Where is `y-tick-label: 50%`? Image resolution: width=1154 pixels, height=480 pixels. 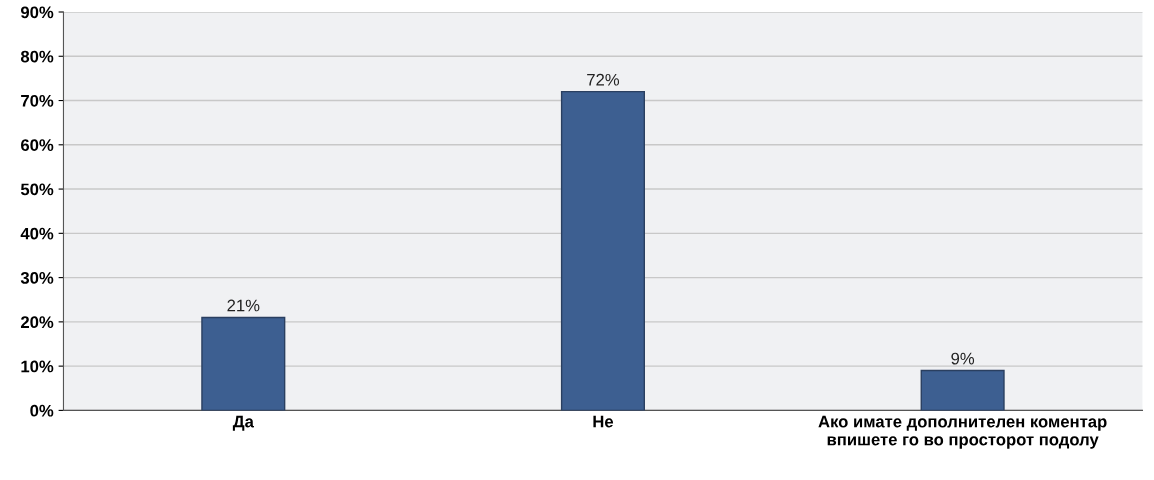 y-tick-label: 50% is located at coordinates (37, 189).